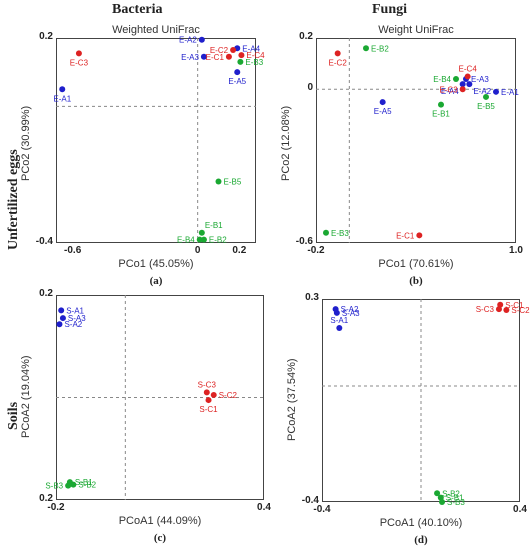 The width and height of the screenshot is (531, 550). Describe the element at coordinates (59, 324) in the screenshot. I see `point-s-a2` at that location.